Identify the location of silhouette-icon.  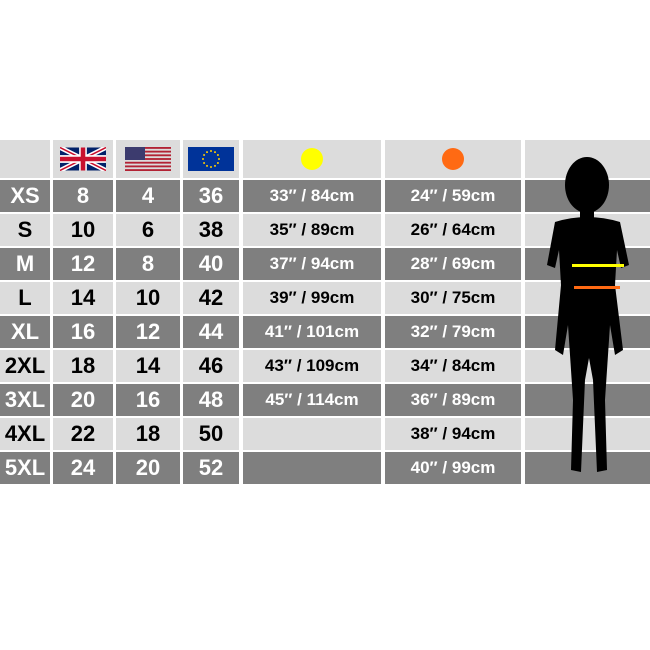
(588, 314).